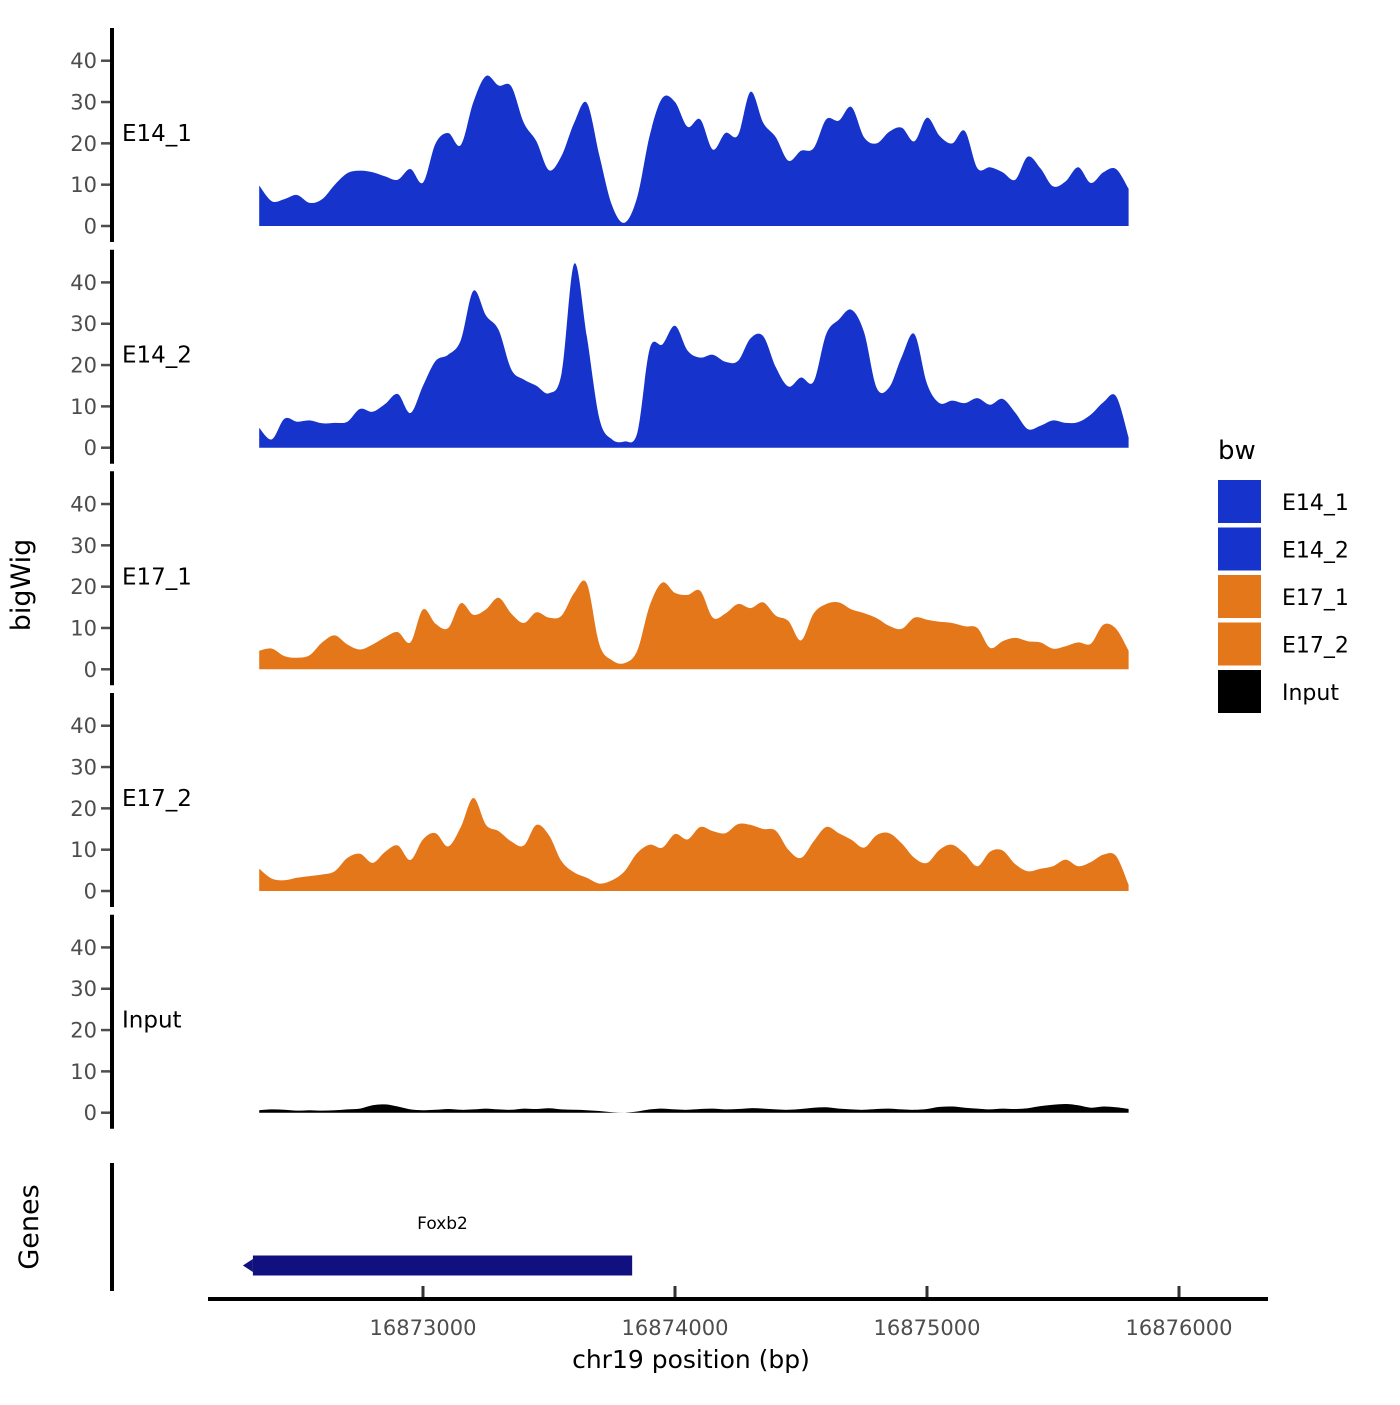 This screenshot has width=1400, height=1405. I want to click on gene-label: Foxb2, so click(442, 1224).